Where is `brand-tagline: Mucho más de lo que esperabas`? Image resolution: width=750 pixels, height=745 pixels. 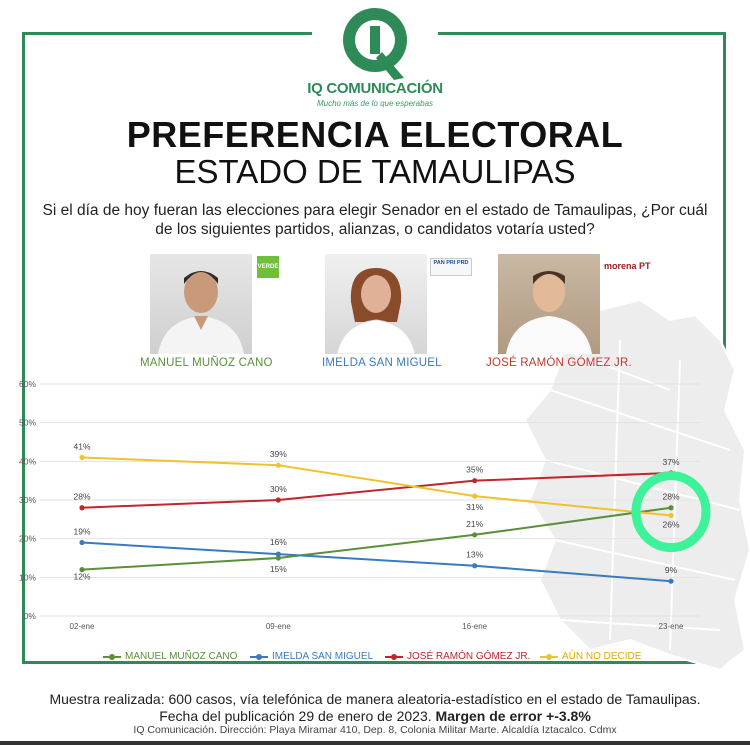
brand-tagline: Mucho más de lo que esperabas is located at coordinates (375, 103).